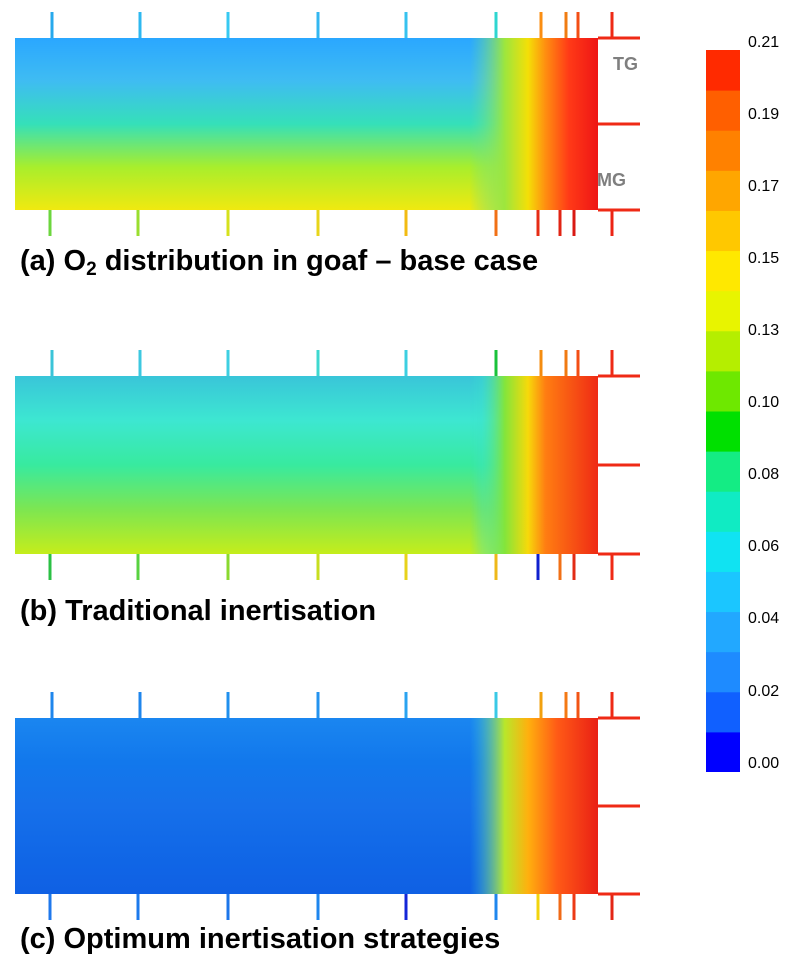 The image size is (801, 978). What do you see at coordinates (198, 611) in the screenshot?
I see `panel-b-caption: (b) Traditional inertisation` at bounding box center [198, 611].